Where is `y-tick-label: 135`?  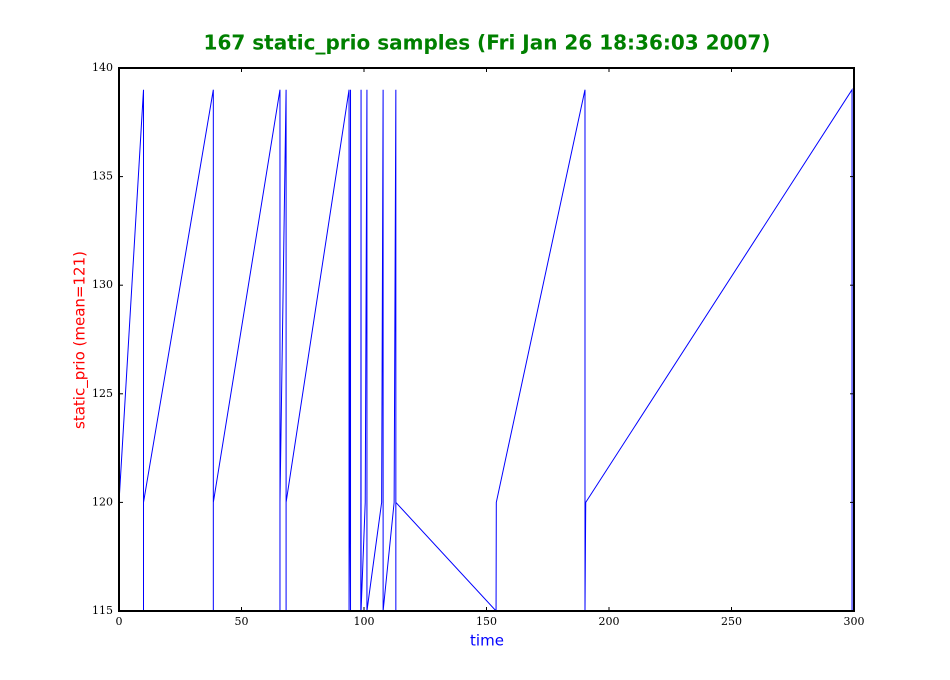
y-tick-label: 135 is located at coordinates (102, 176).